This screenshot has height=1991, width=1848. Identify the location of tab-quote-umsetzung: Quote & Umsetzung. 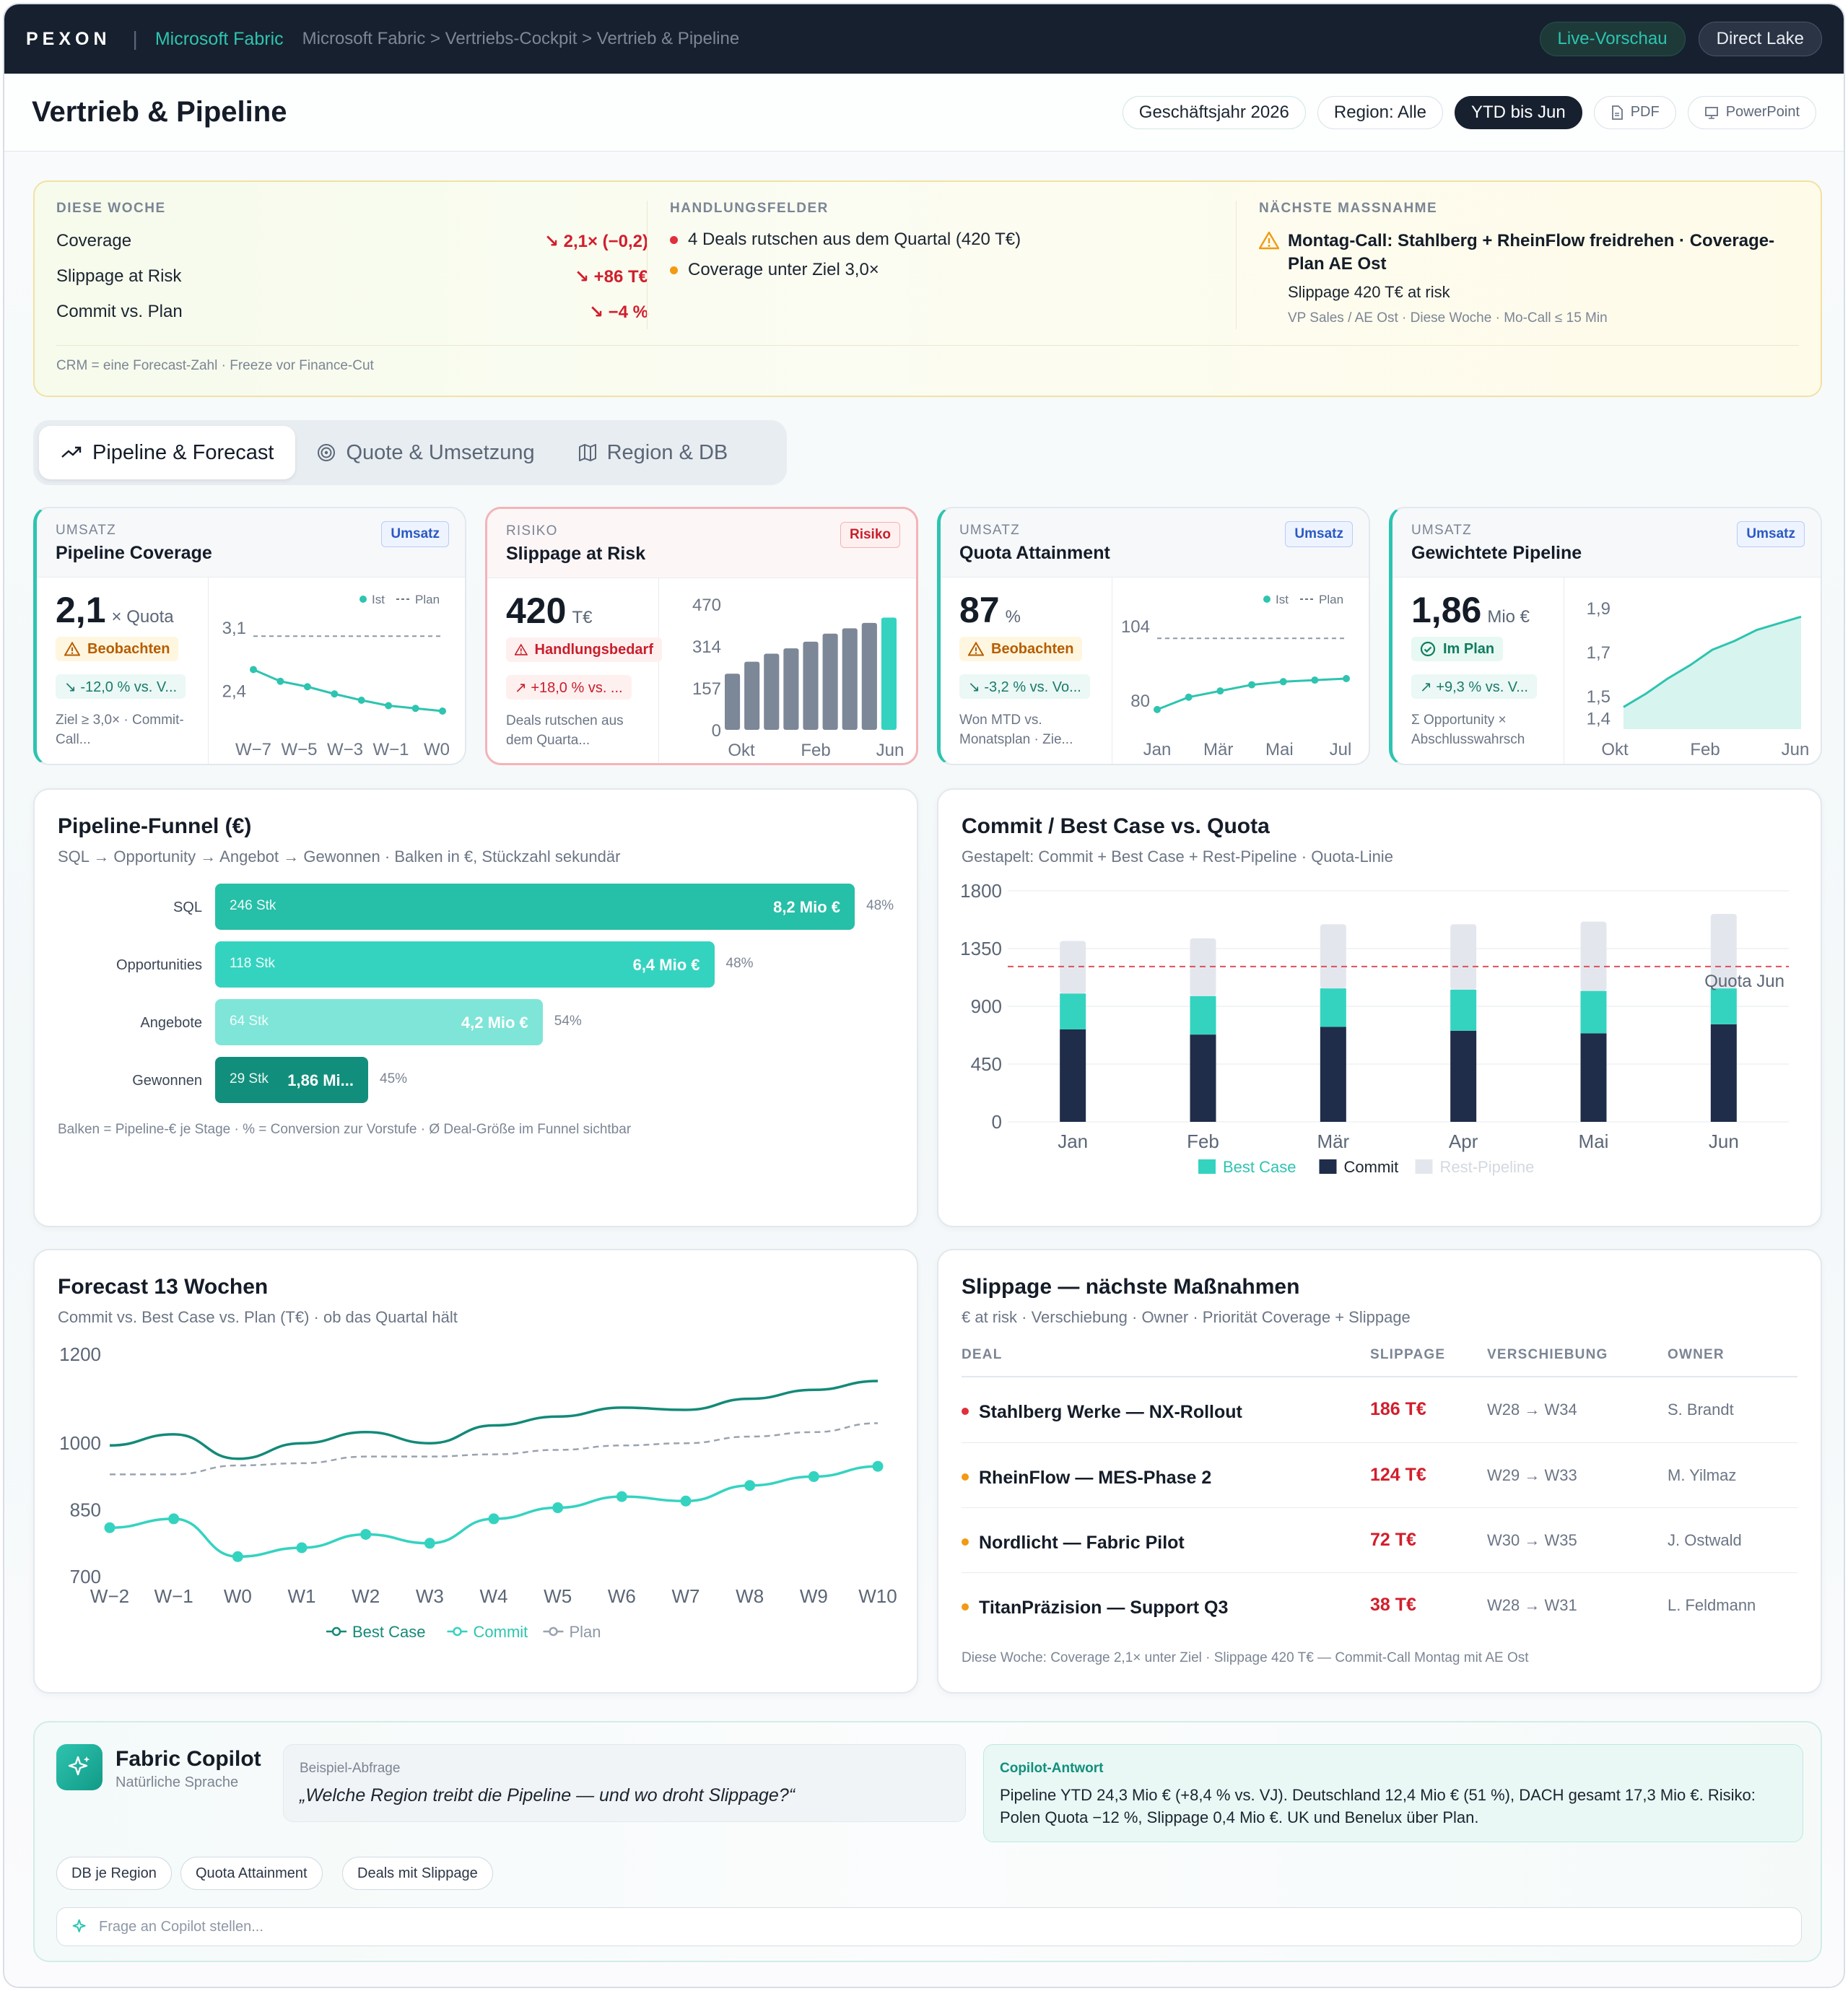
(426, 452).